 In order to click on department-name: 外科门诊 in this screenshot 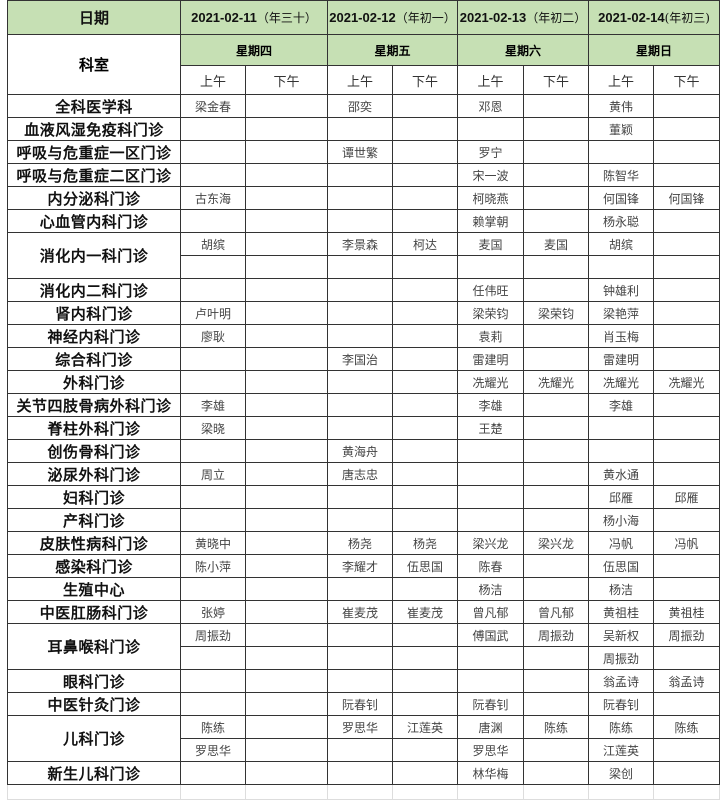, I will do `click(94, 382)`.